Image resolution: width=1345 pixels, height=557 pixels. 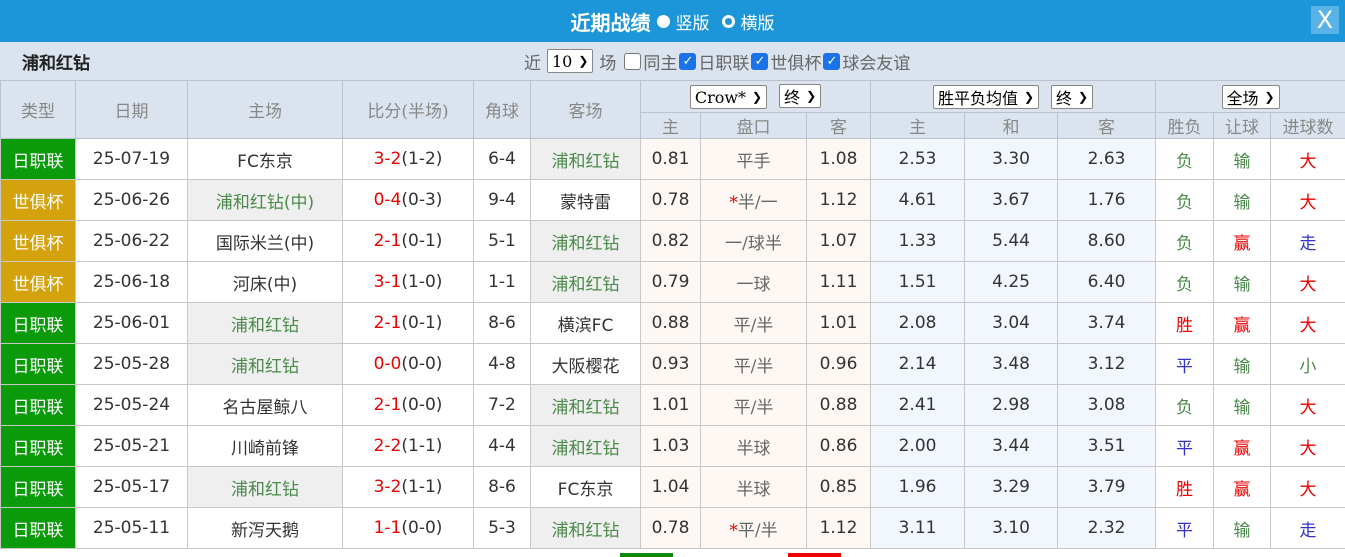 What do you see at coordinates (838, 323) in the screenshot?
I see `away-handicap-odds: 1.01` at bounding box center [838, 323].